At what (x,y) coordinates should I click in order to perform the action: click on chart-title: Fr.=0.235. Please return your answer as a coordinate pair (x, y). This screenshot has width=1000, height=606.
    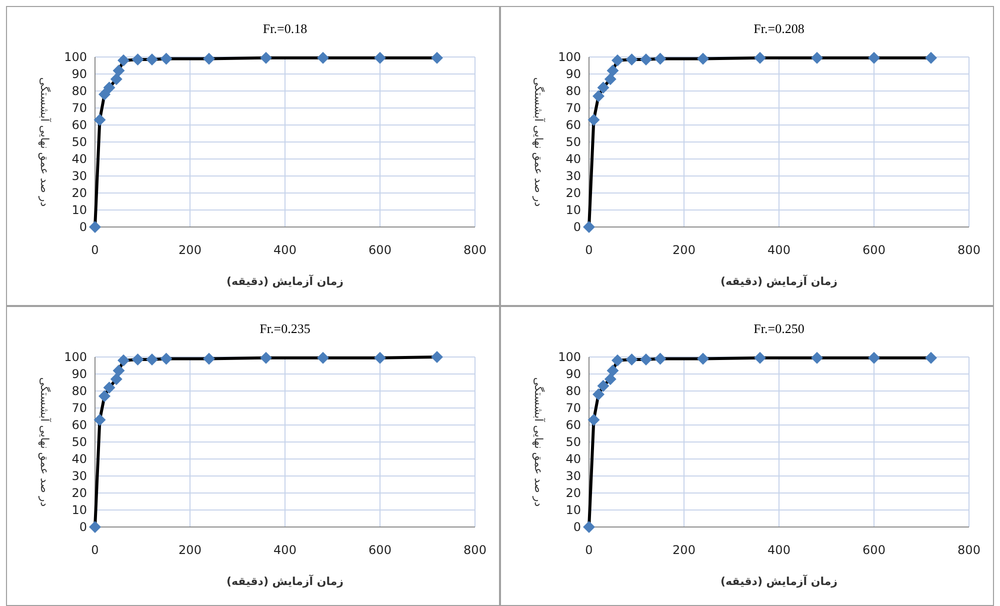
    Looking at the image, I should click on (285, 328).